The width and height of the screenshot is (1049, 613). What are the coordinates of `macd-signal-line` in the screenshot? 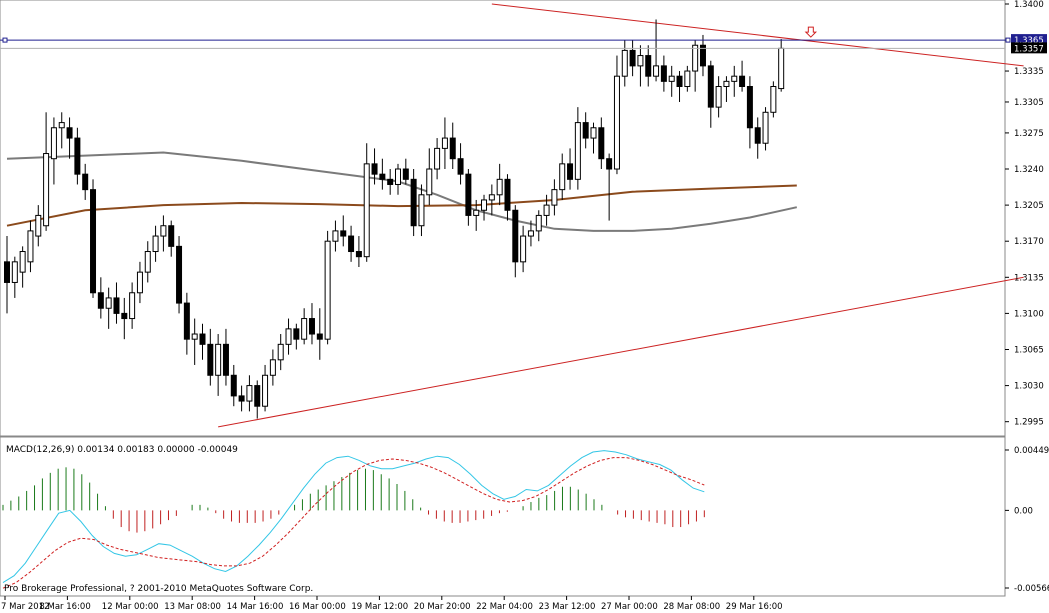 It's located at (353, 523).